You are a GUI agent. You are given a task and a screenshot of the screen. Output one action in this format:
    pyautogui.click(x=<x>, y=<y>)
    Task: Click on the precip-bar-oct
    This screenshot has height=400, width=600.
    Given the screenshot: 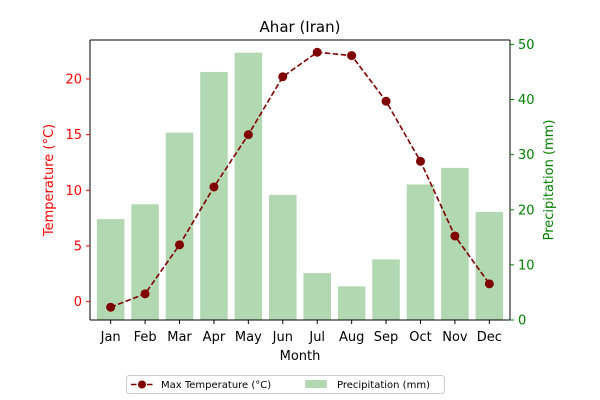 What is the action you would take?
    pyautogui.click(x=420, y=252)
    